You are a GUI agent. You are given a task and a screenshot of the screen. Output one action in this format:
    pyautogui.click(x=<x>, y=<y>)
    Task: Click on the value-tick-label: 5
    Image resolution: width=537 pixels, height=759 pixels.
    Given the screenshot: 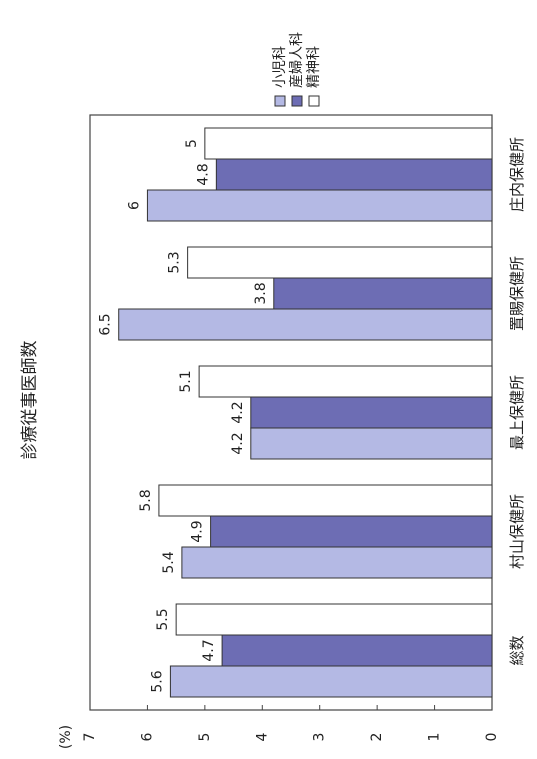 What is the action you would take?
    pyautogui.click(x=205, y=737)
    